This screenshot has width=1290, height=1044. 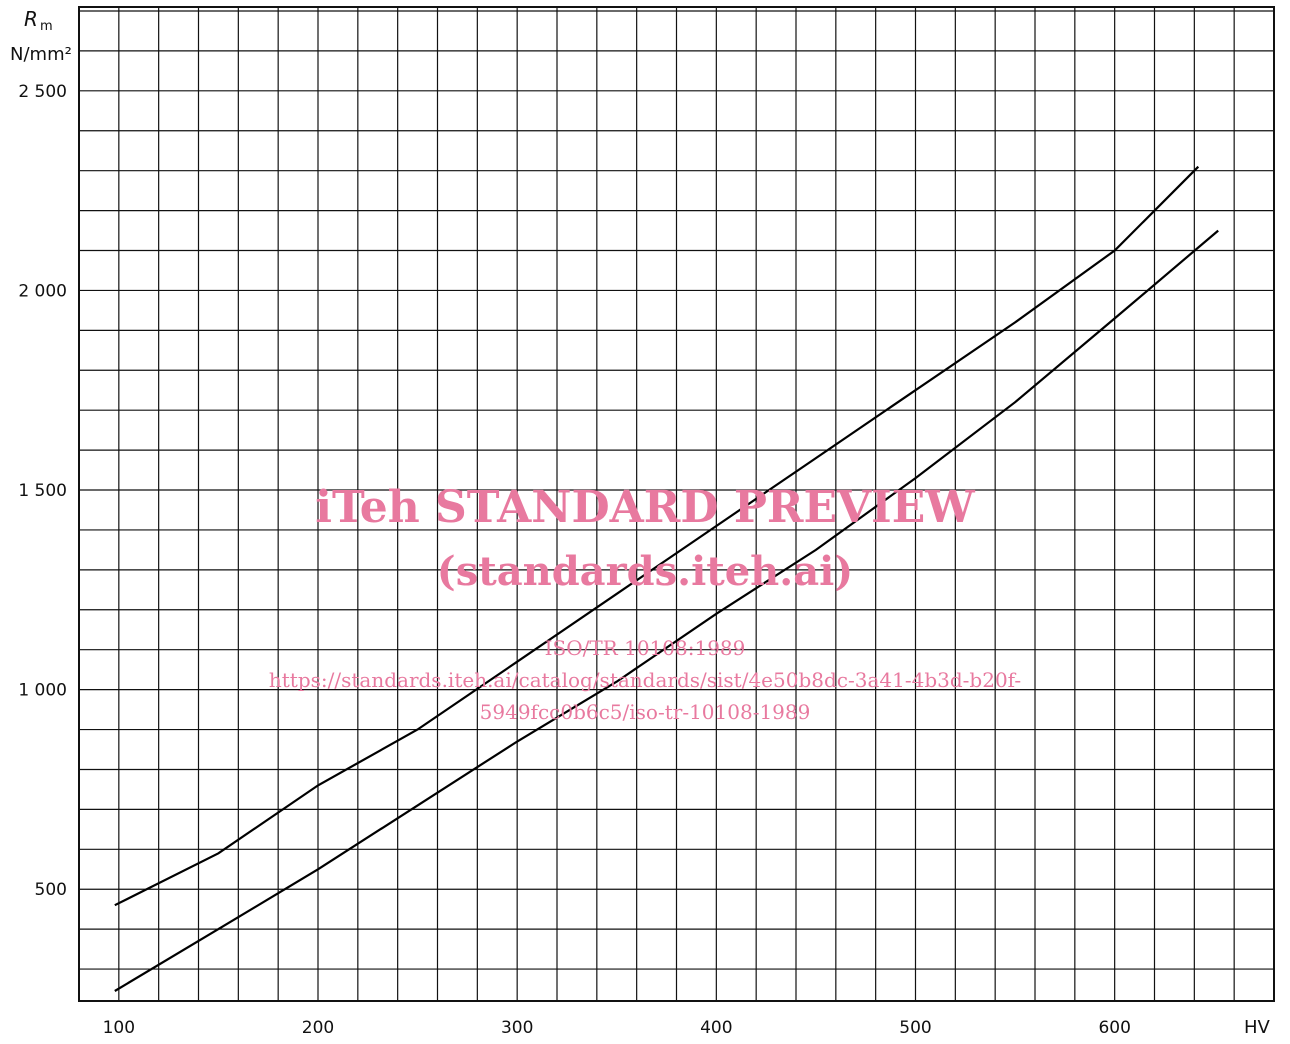 I want to click on x-tick-label: 300, so click(x=517, y=1028).